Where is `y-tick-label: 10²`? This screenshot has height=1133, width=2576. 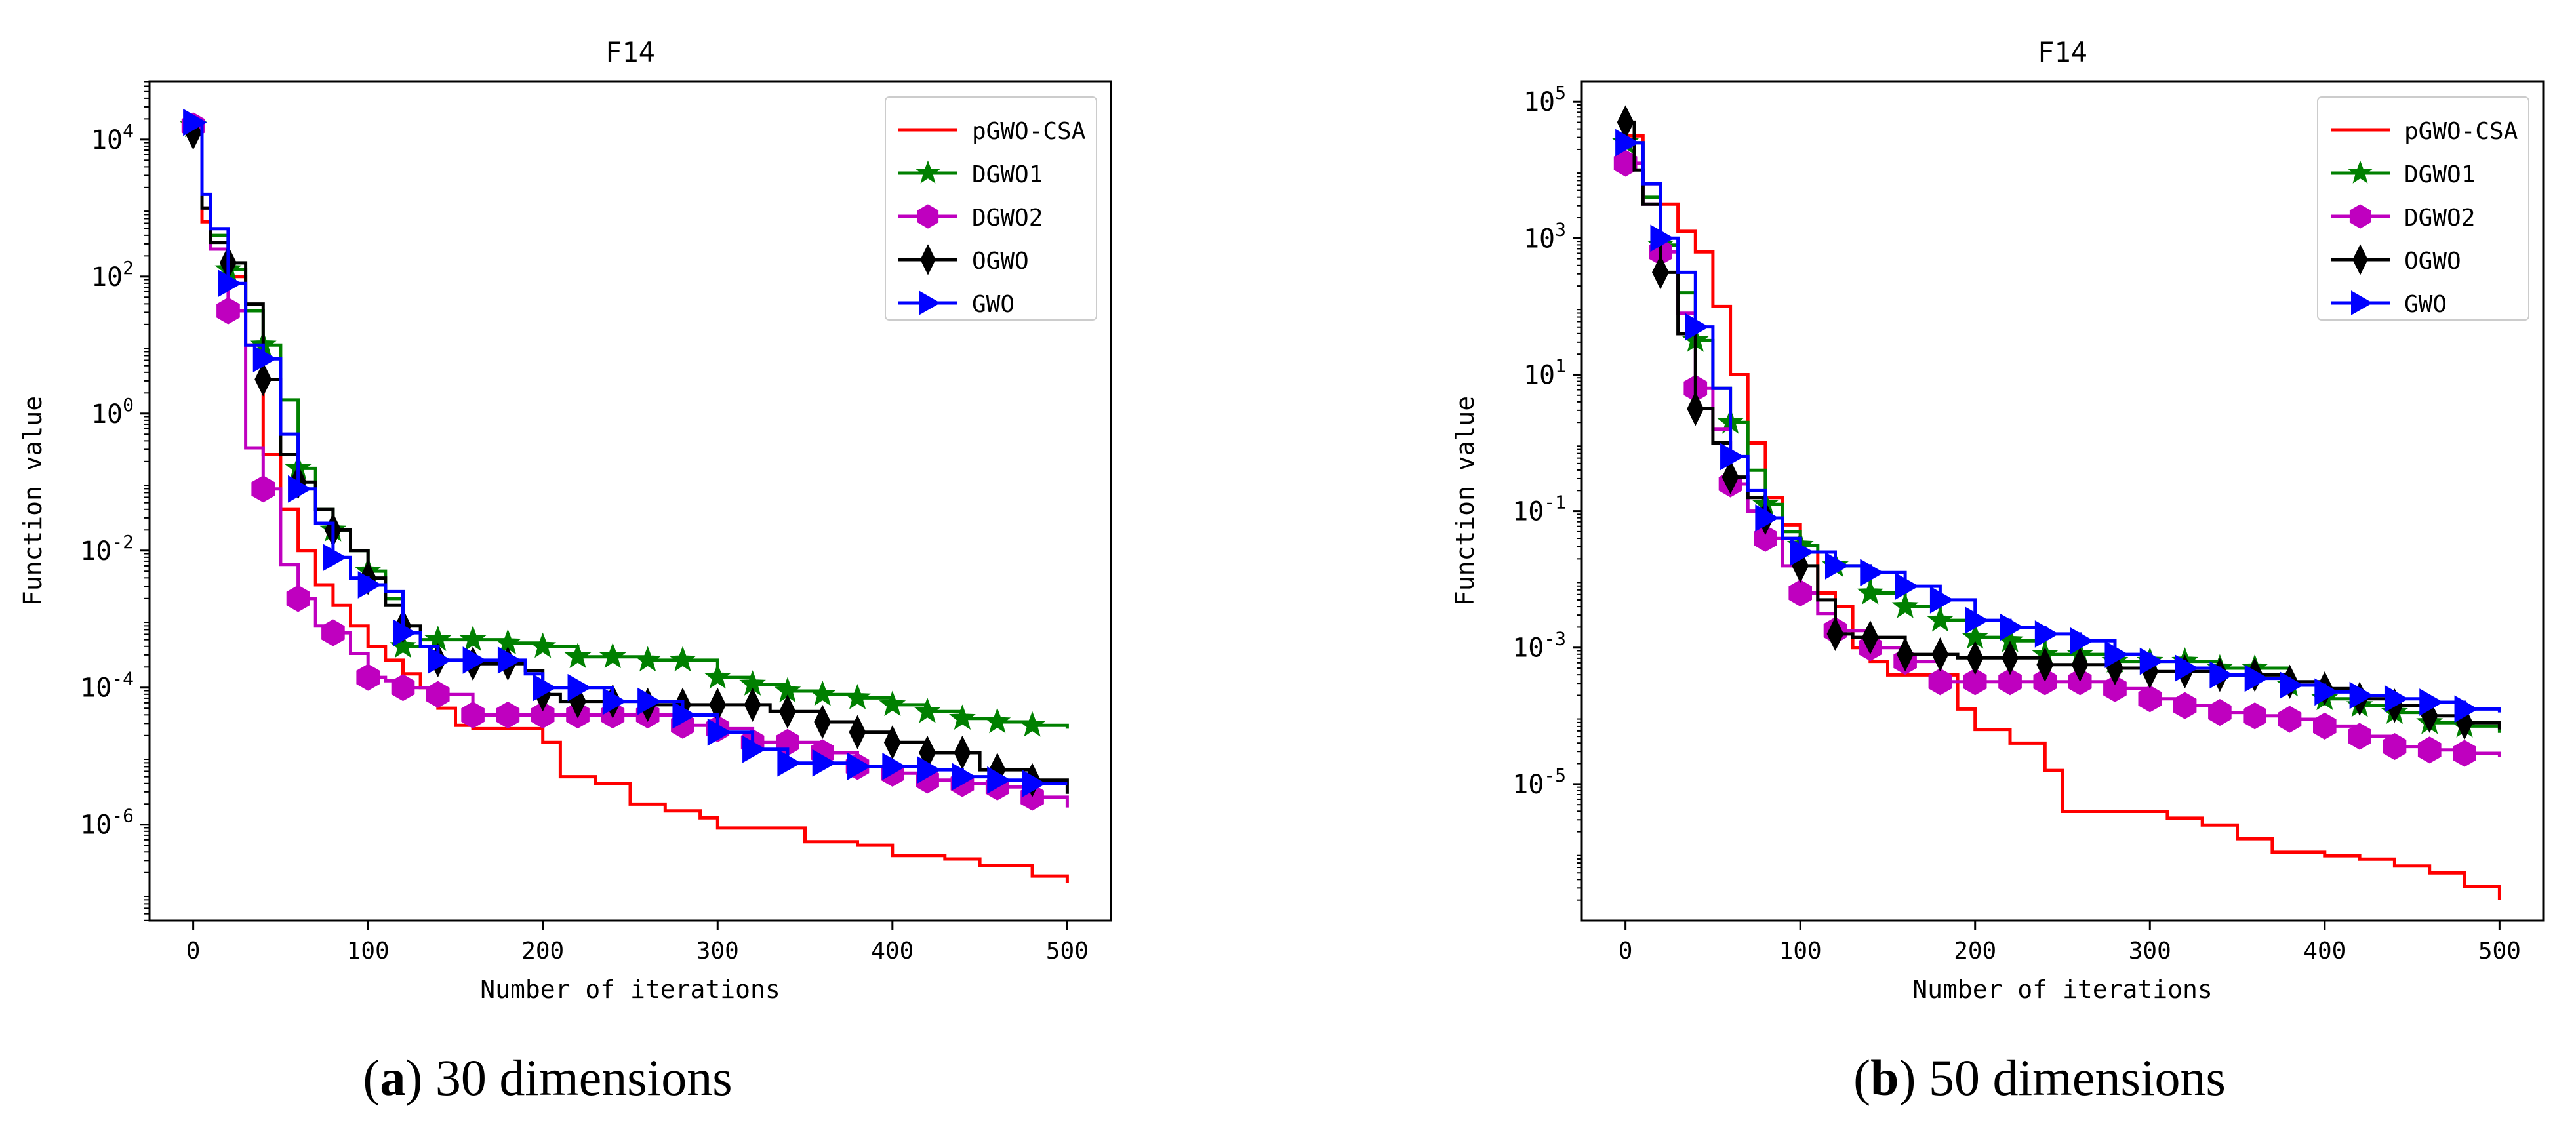
y-tick-label: 10² is located at coordinates (112, 274).